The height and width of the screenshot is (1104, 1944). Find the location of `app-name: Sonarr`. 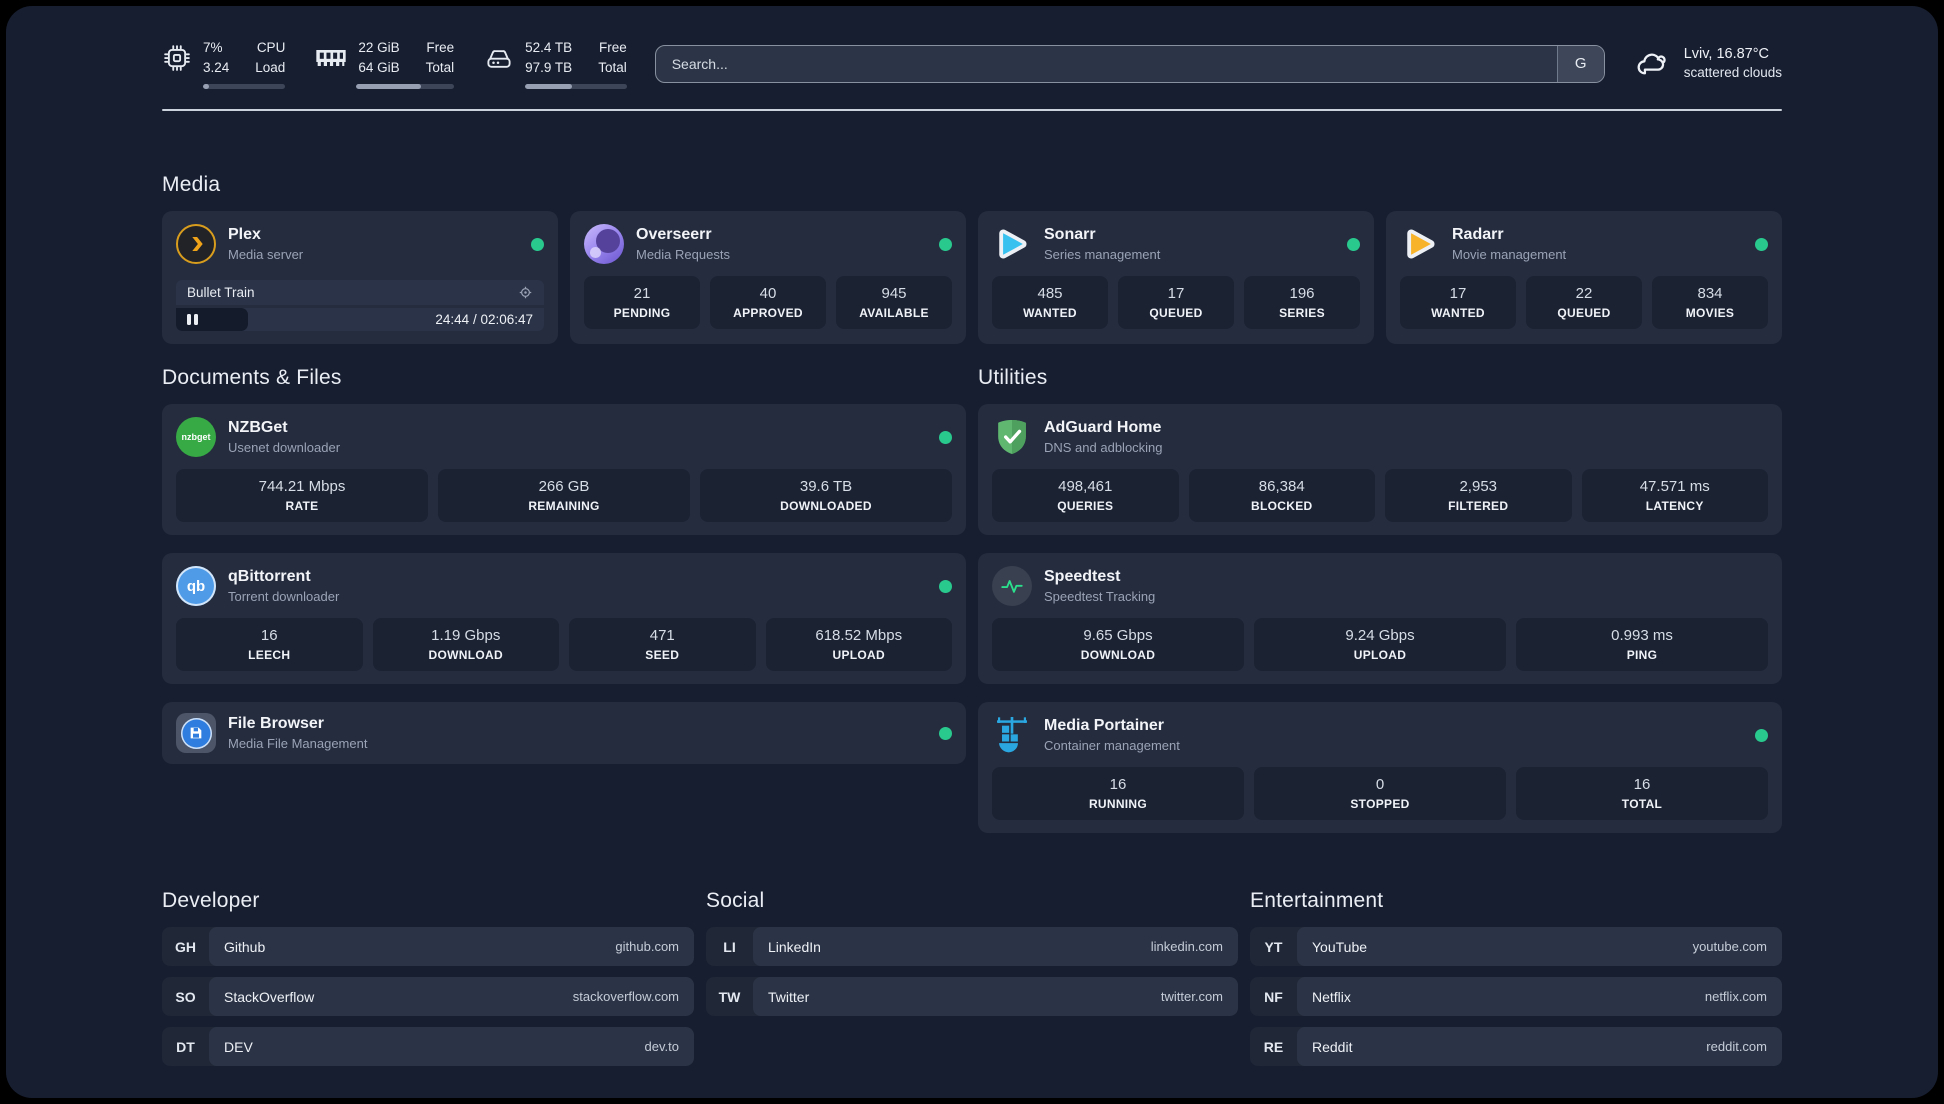

app-name: Sonarr is located at coordinates (1070, 235).